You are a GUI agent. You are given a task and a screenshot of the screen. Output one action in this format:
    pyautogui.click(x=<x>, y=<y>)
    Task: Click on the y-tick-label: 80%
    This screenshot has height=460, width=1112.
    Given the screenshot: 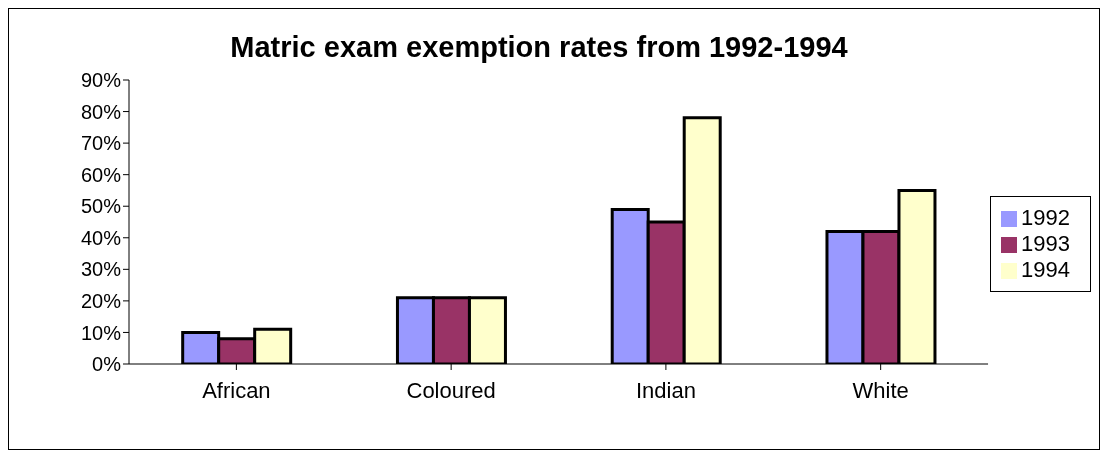 What is the action you would take?
    pyautogui.click(x=101, y=111)
    